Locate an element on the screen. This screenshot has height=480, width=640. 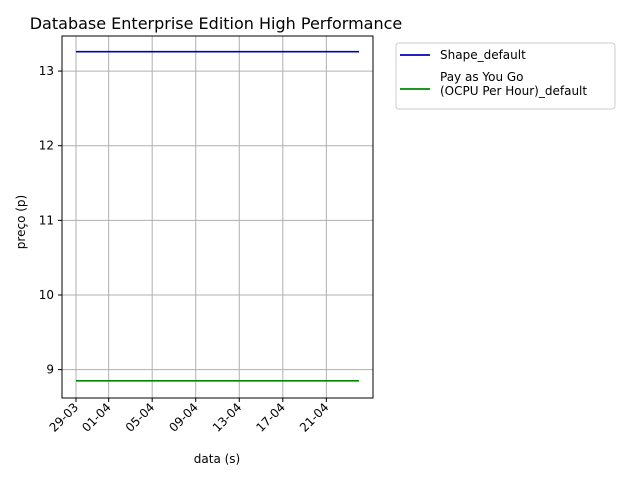
x-tick-label: 29-03 is located at coordinates (64, 417).